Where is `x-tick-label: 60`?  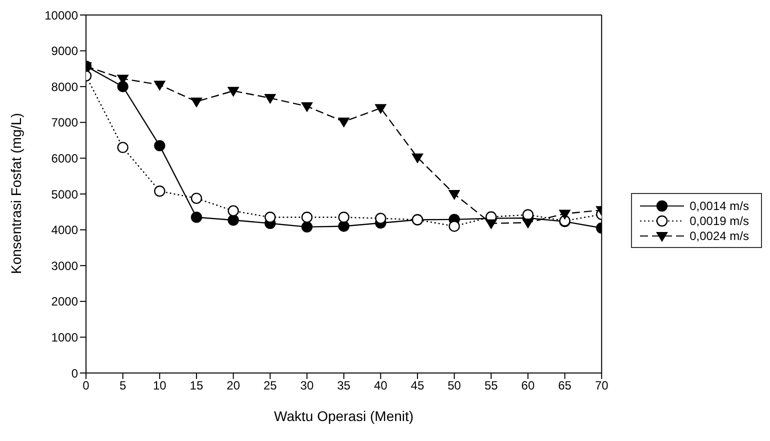 x-tick-label: 60 is located at coordinates (528, 385).